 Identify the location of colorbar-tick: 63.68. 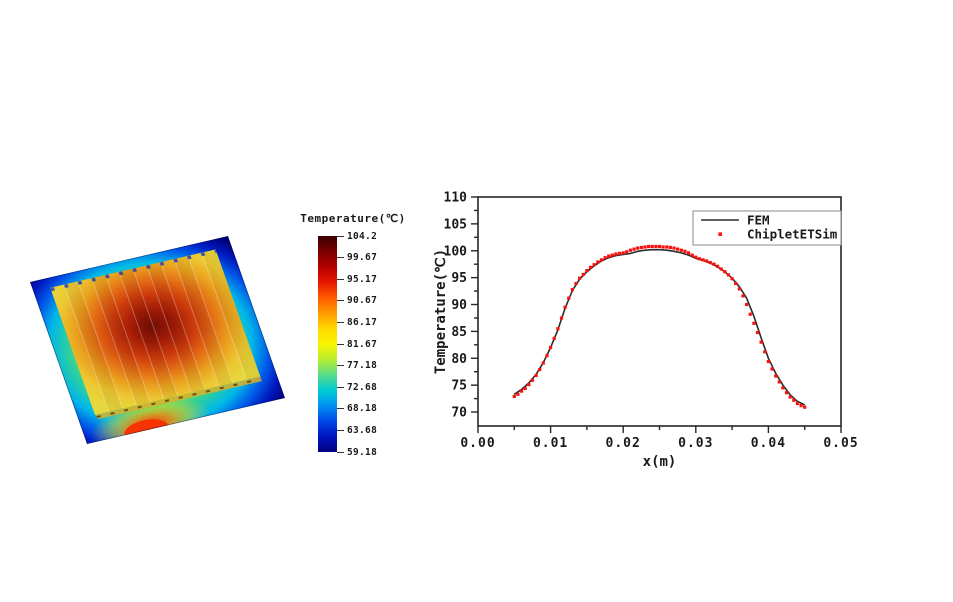
(357, 430).